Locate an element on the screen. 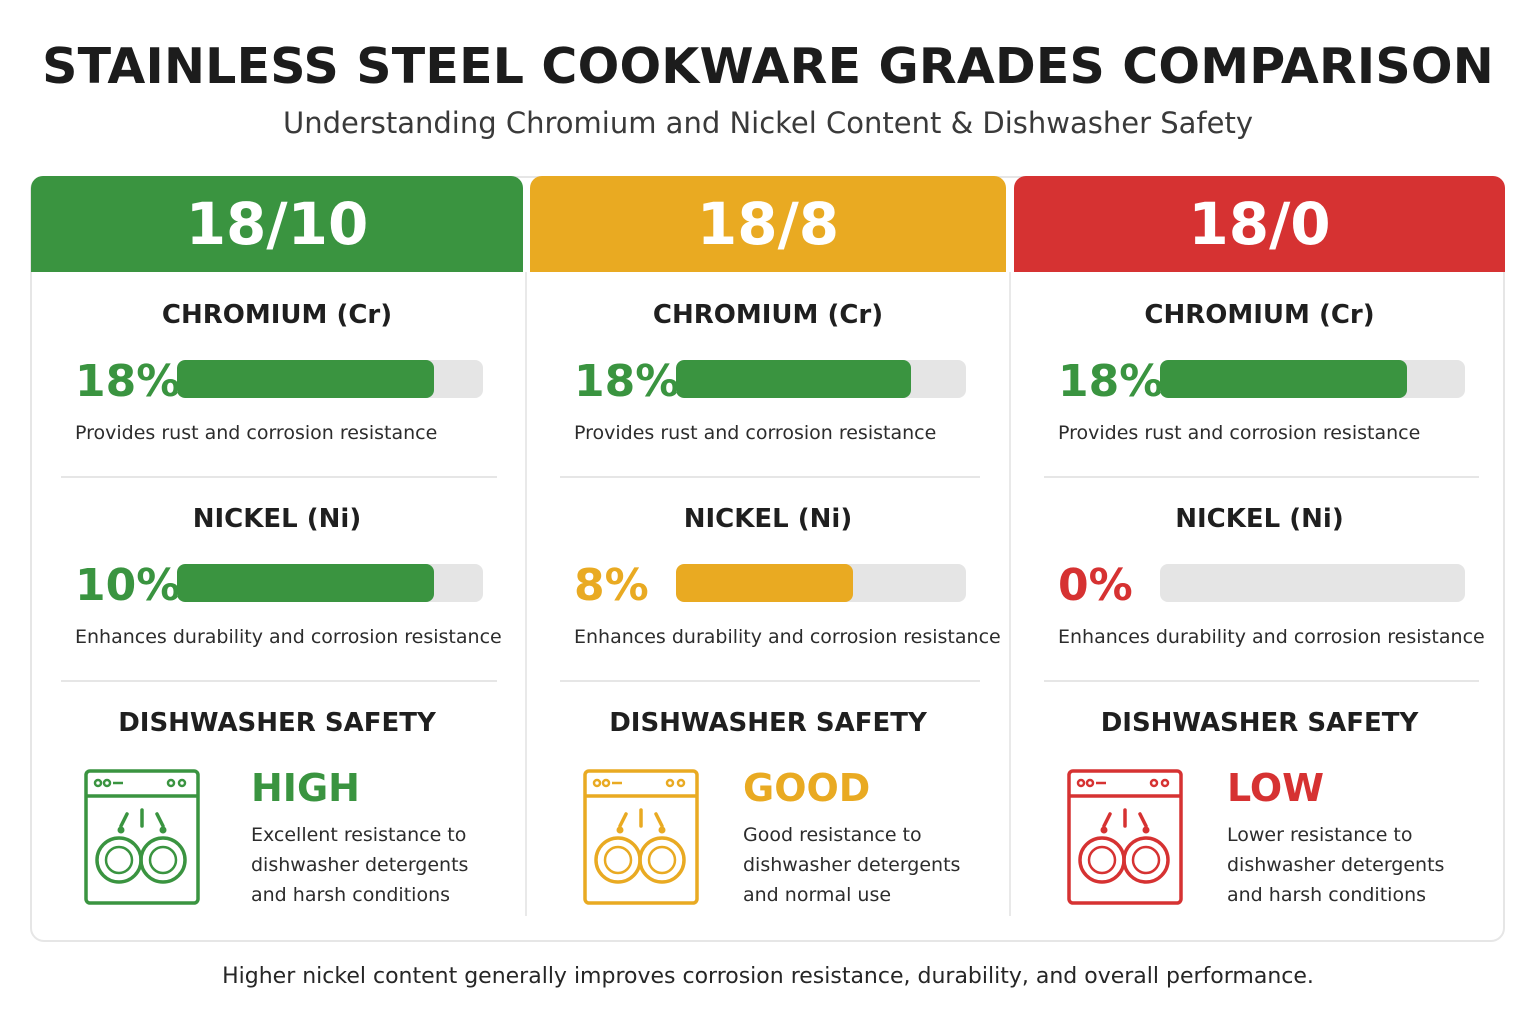 The image size is (1536, 1024). safety-description-line: and normal use is located at coordinates (817, 895).